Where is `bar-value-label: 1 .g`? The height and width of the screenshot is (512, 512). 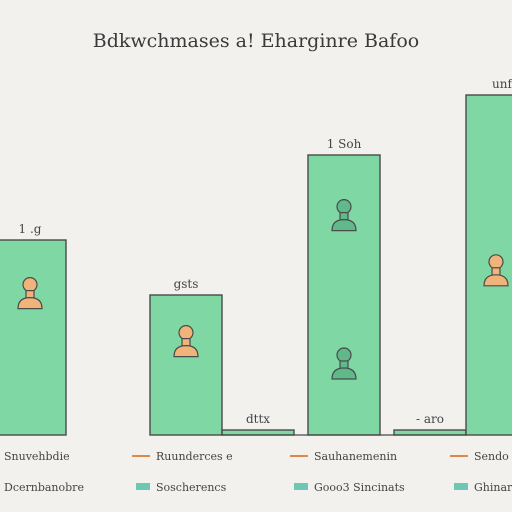 bar-value-label: 1 .g is located at coordinates (30, 229).